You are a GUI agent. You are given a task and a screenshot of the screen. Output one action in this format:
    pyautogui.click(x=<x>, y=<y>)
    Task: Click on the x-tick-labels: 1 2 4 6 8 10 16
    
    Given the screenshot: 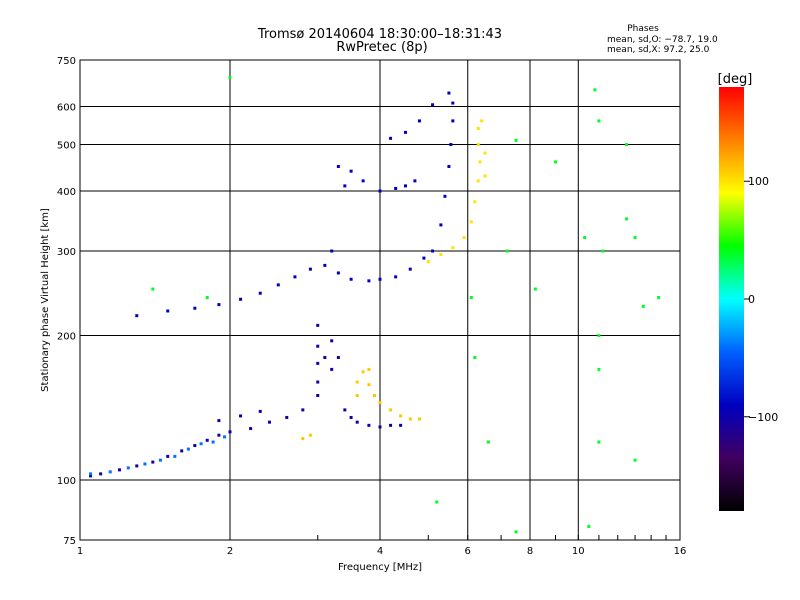 What is the action you would take?
    pyautogui.click(x=382, y=551)
    